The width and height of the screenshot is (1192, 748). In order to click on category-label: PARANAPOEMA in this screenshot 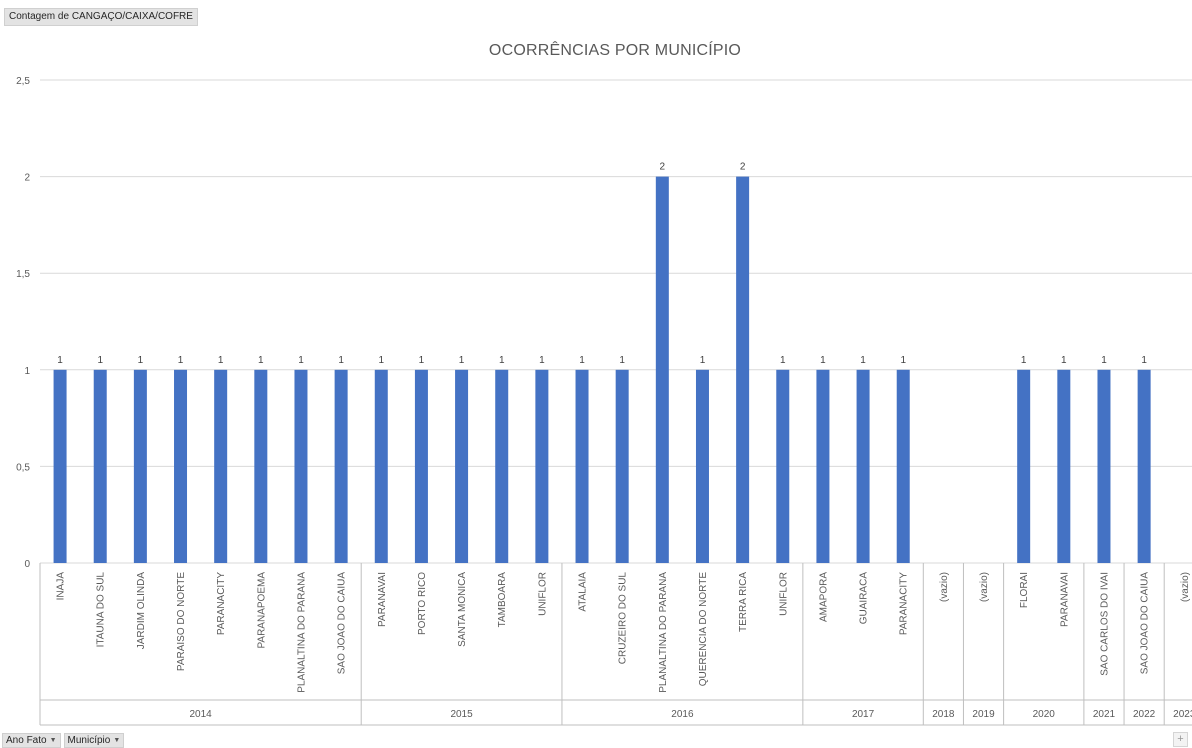, I will do `click(261, 610)`.